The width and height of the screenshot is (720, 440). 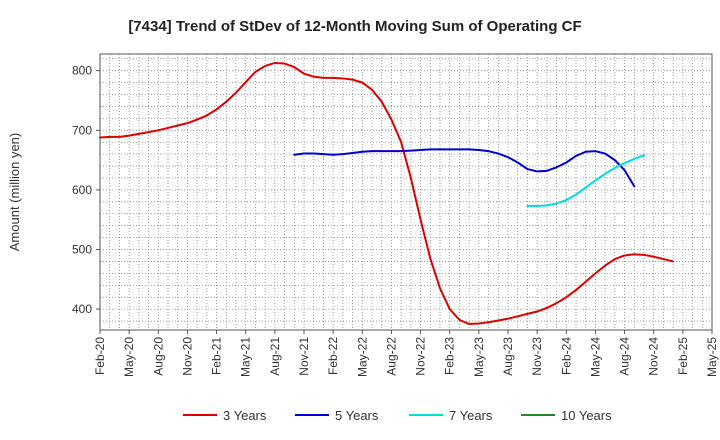 What do you see at coordinates (537, 356) in the screenshot?
I see `x-tick-label: Nov-23` at bounding box center [537, 356].